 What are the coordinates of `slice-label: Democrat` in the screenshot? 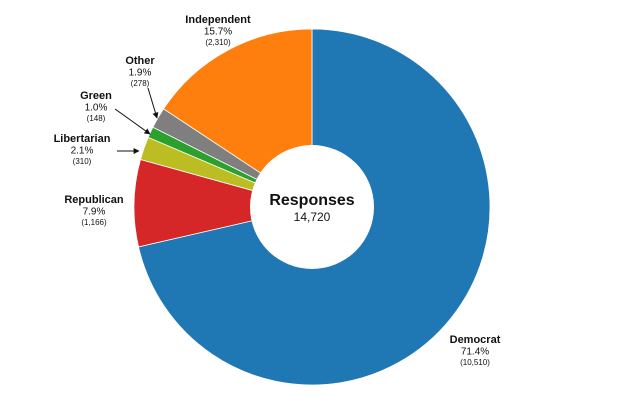 It's located at (475, 340).